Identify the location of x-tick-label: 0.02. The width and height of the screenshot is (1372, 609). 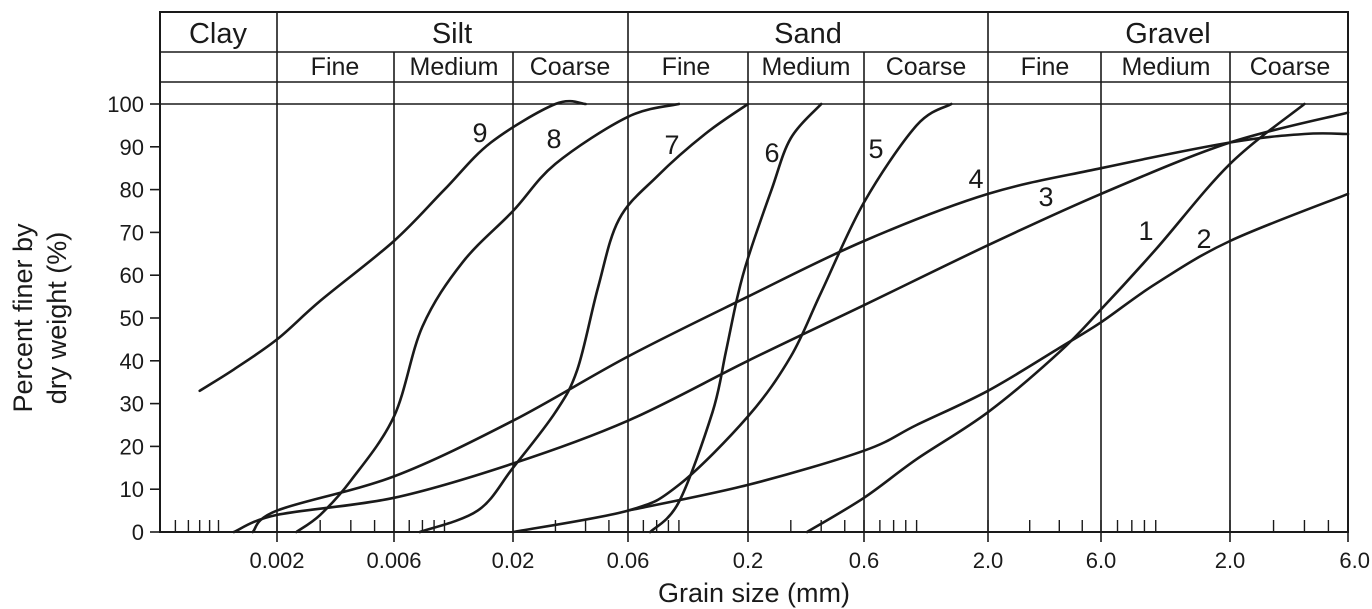
(513, 560).